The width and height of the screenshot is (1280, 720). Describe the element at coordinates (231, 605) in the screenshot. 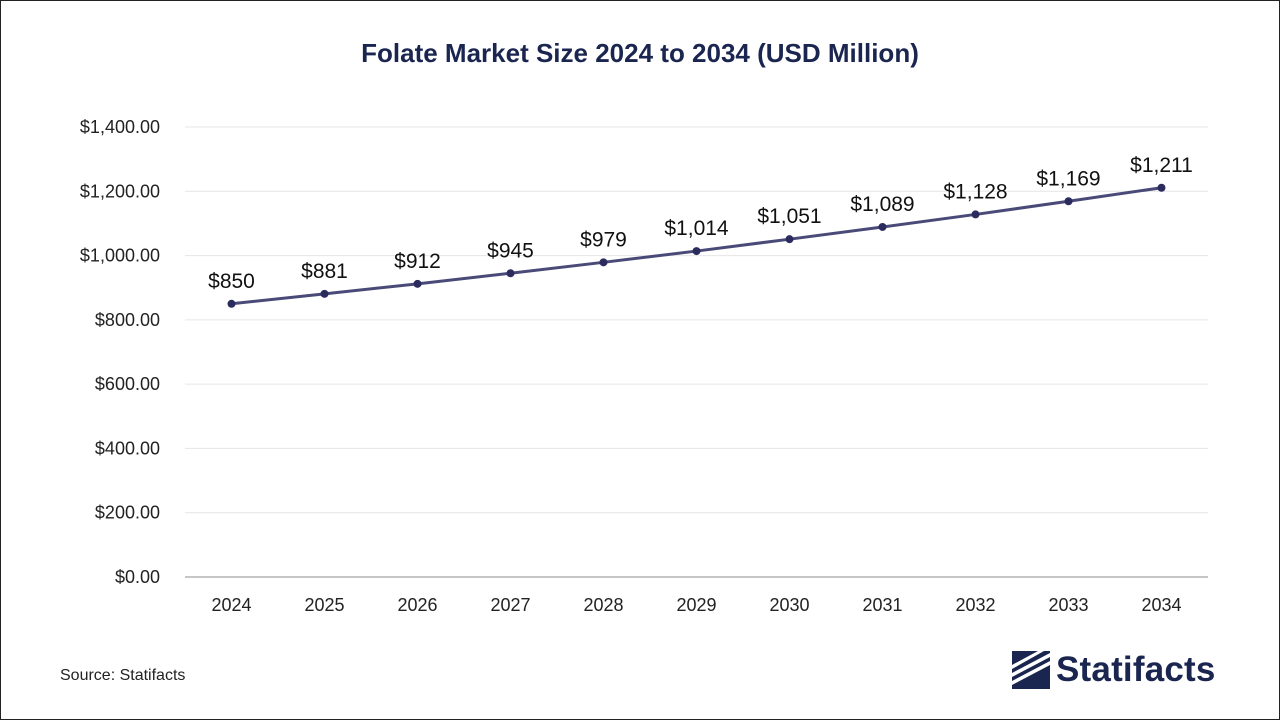

I see `x-tick-label: 2024` at that location.